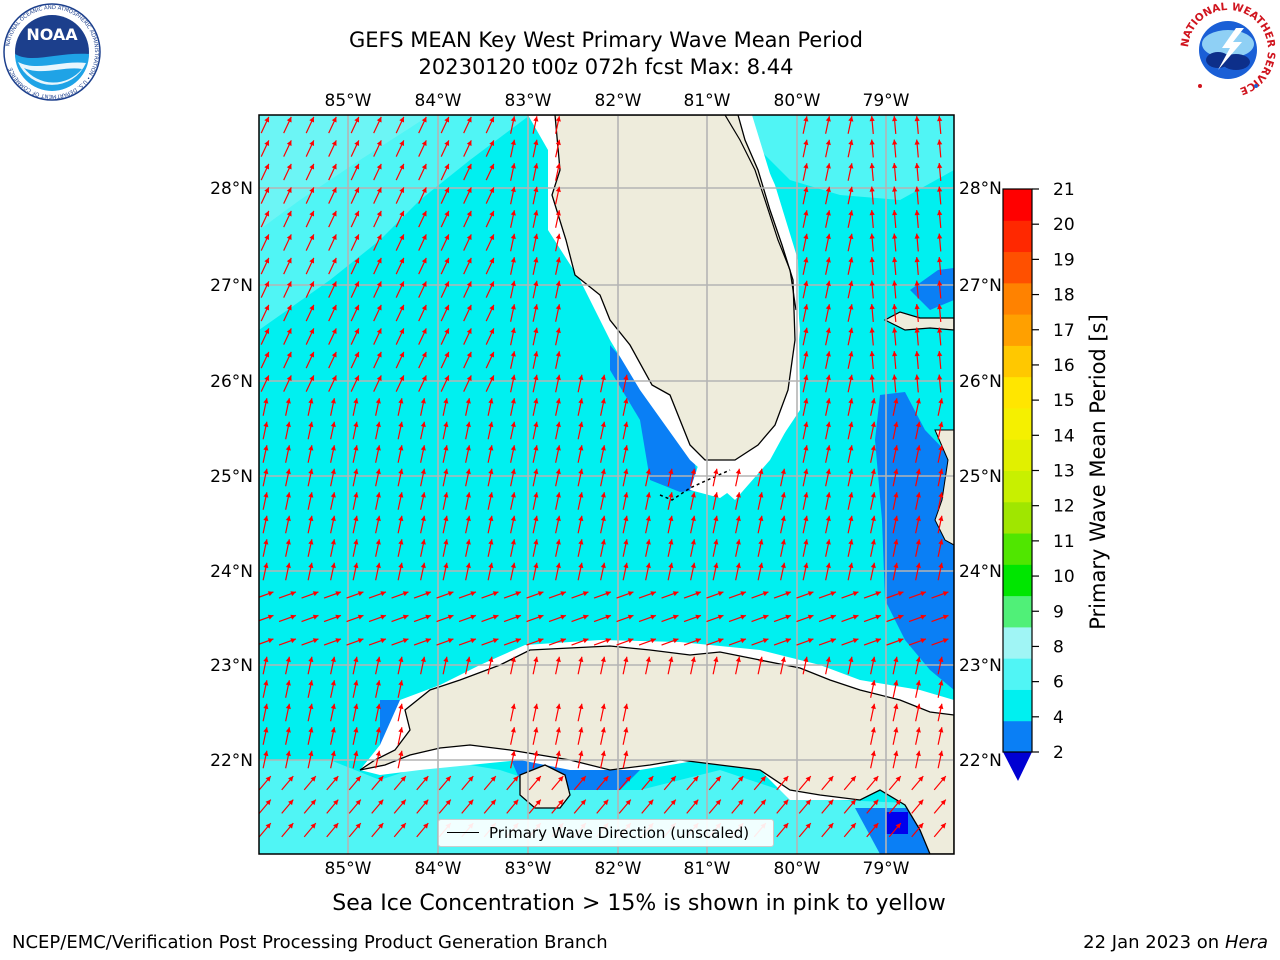  Describe the element at coordinates (617, 101) in the screenshot. I see `lon-ticks-top: 85°W 84°W 83°W 82°W 81°W 80°W 79°W` at that location.